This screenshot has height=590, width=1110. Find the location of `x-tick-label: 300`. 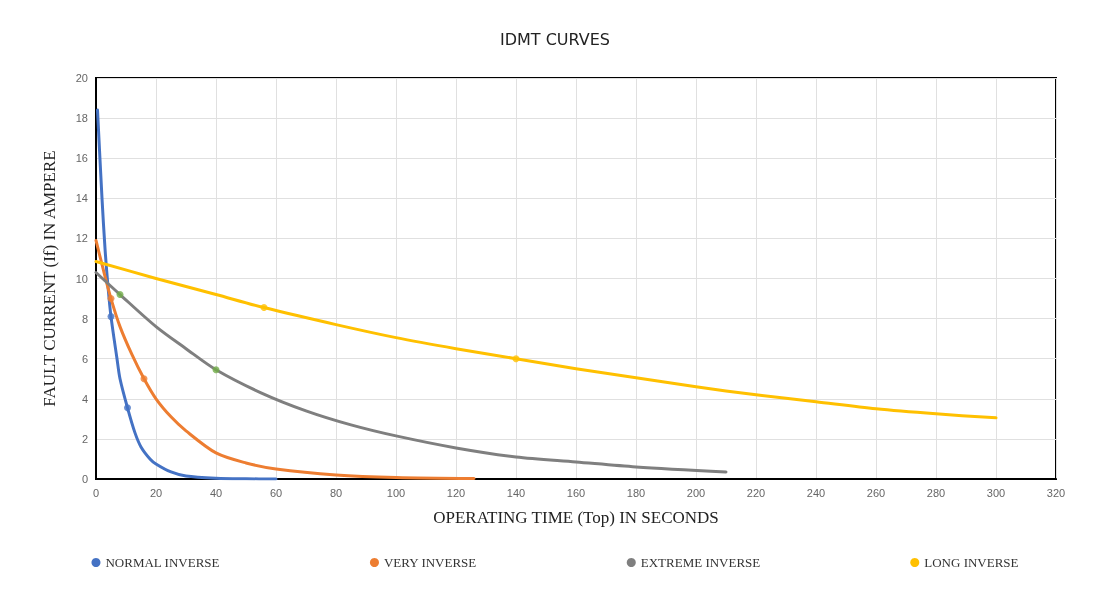

x-tick-label: 300 is located at coordinates (996, 492).